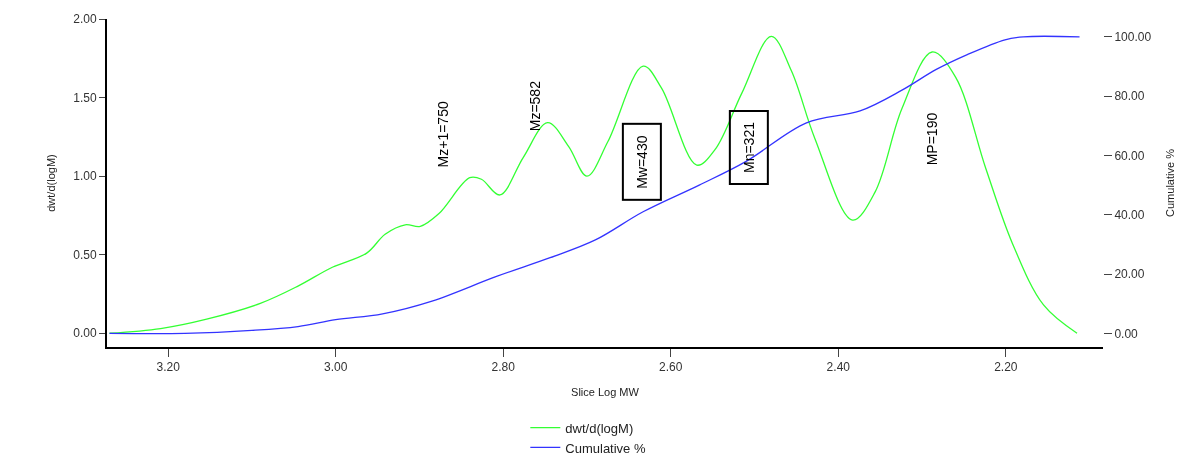 This screenshot has width=1190, height=475. What do you see at coordinates (641, 162) in the screenshot?
I see `annotation: Mw=430` at bounding box center [641, 162].